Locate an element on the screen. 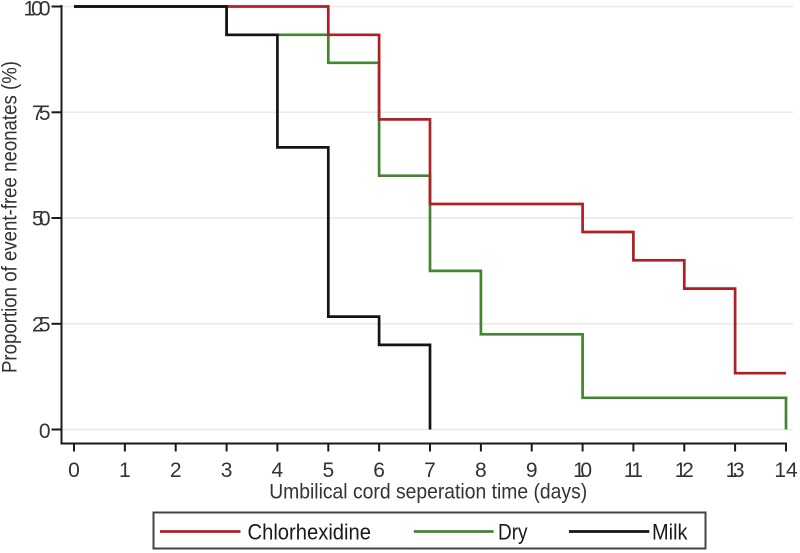 This screenshot has height=553, width=800. svg-text: 25 is located at coordinates (41, 324).